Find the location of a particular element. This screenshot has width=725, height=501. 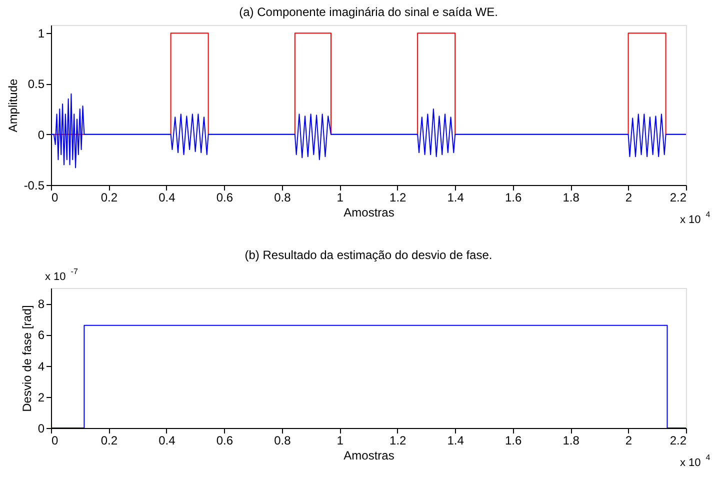

y-tick-label: 0.5 is located at coordinates (36, 84).